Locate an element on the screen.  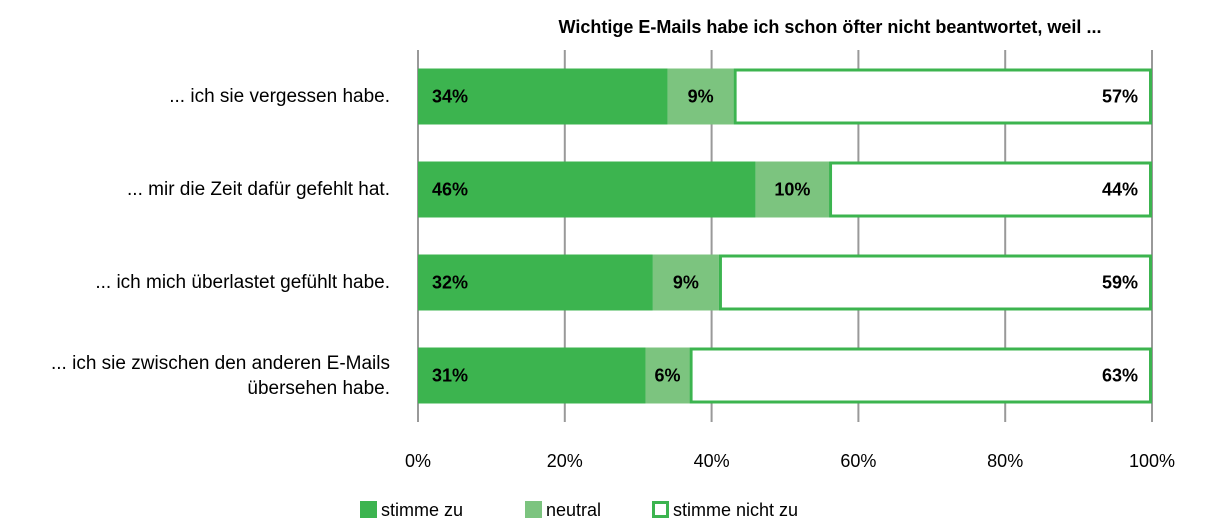
data-label: 10% is located at coordinates (792, 189).